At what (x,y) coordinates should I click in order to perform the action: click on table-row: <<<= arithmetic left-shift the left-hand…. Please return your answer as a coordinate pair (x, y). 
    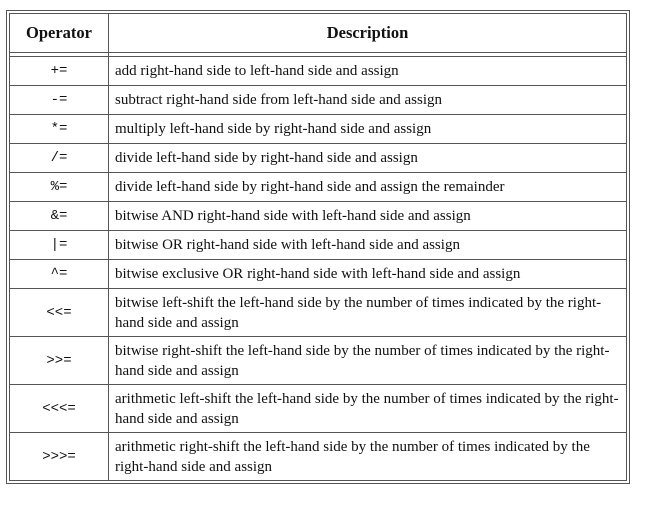
    Looking at the image, I should click on (318, 408).